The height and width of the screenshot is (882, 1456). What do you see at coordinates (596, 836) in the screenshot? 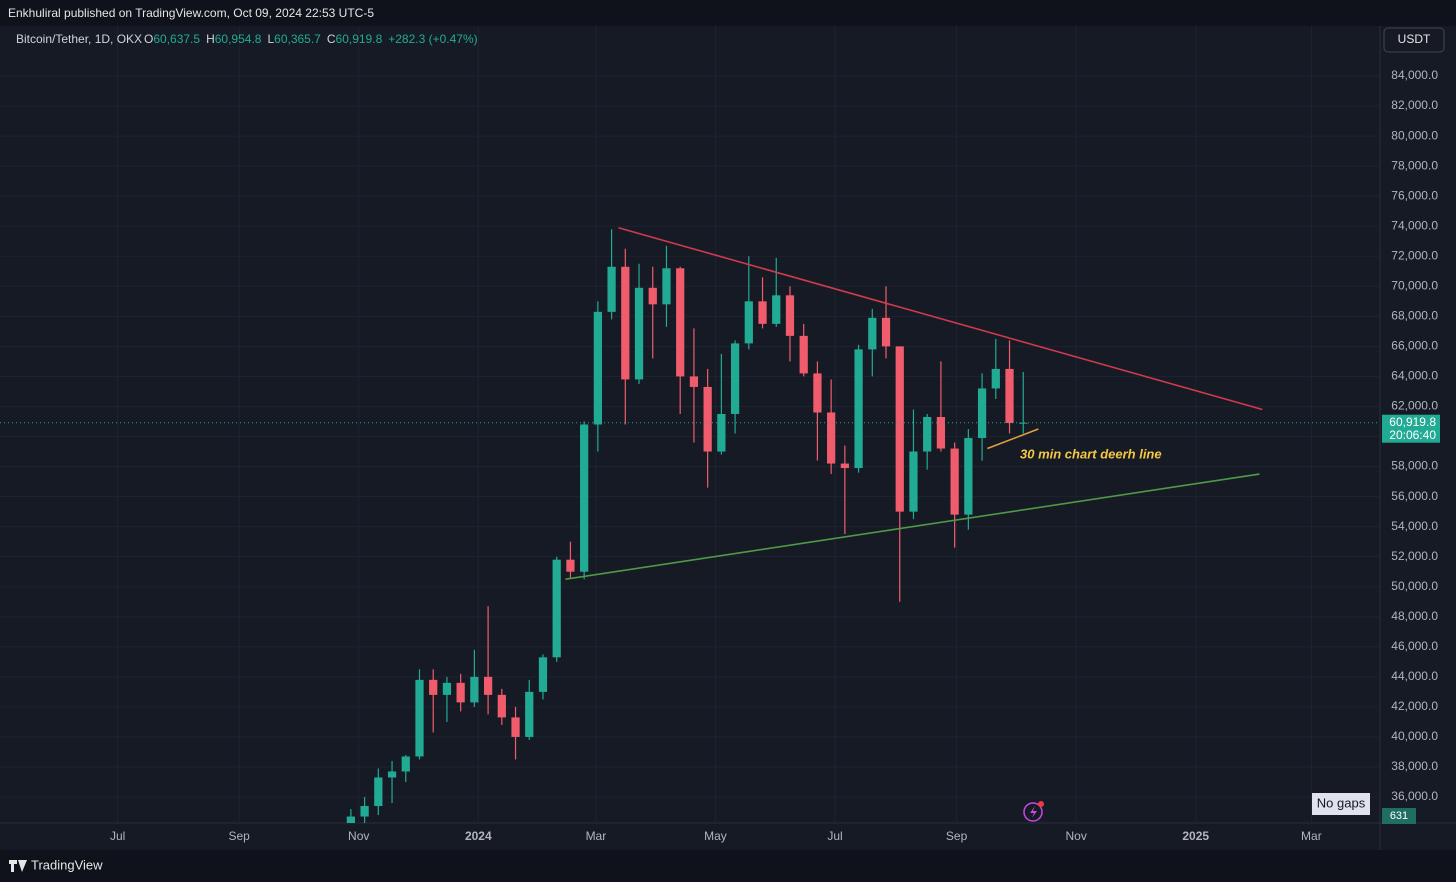
I see `x-tick-label: Mar` at bounding box center [596, 836].